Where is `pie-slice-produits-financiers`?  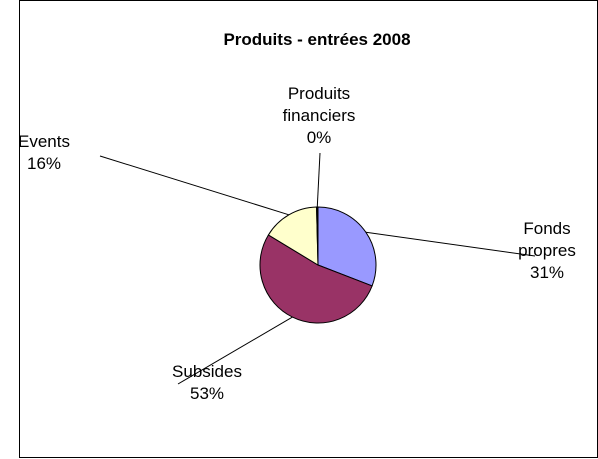 pie-slice-produits-financiers is located at coordinates (317, 236).